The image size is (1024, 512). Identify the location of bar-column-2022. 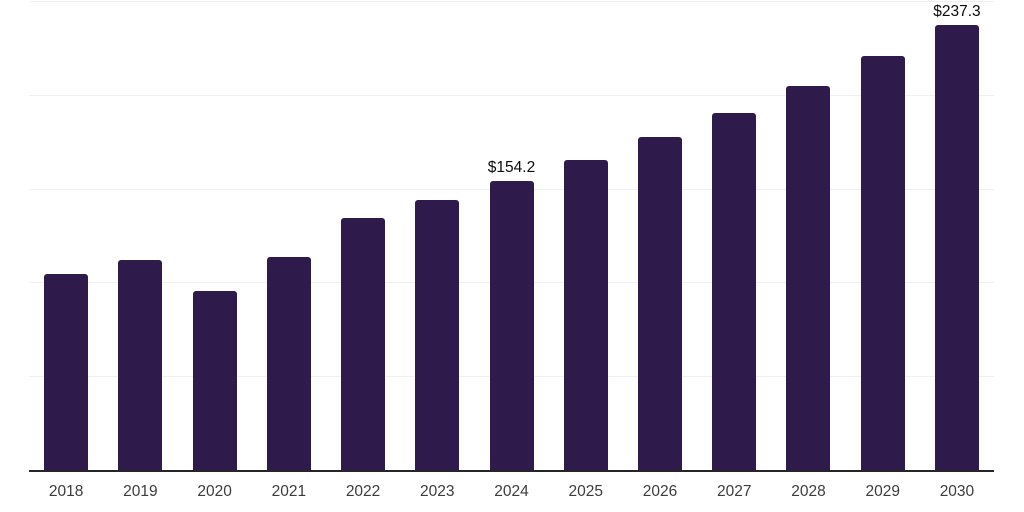
(363, 235).